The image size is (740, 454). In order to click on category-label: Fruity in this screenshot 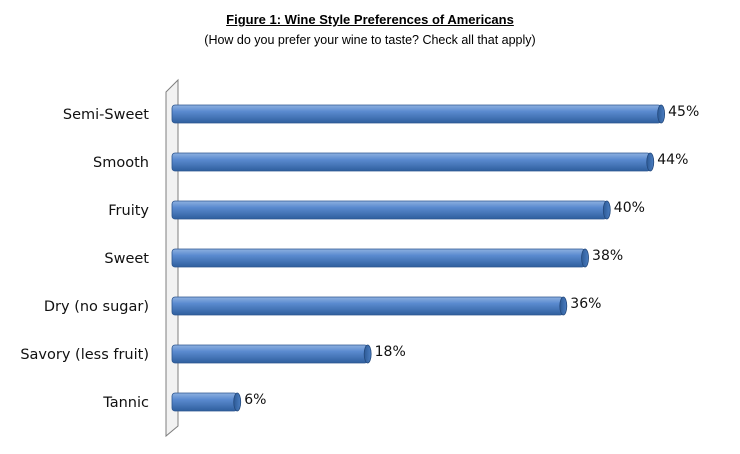, I will do `click(128, 211)`.